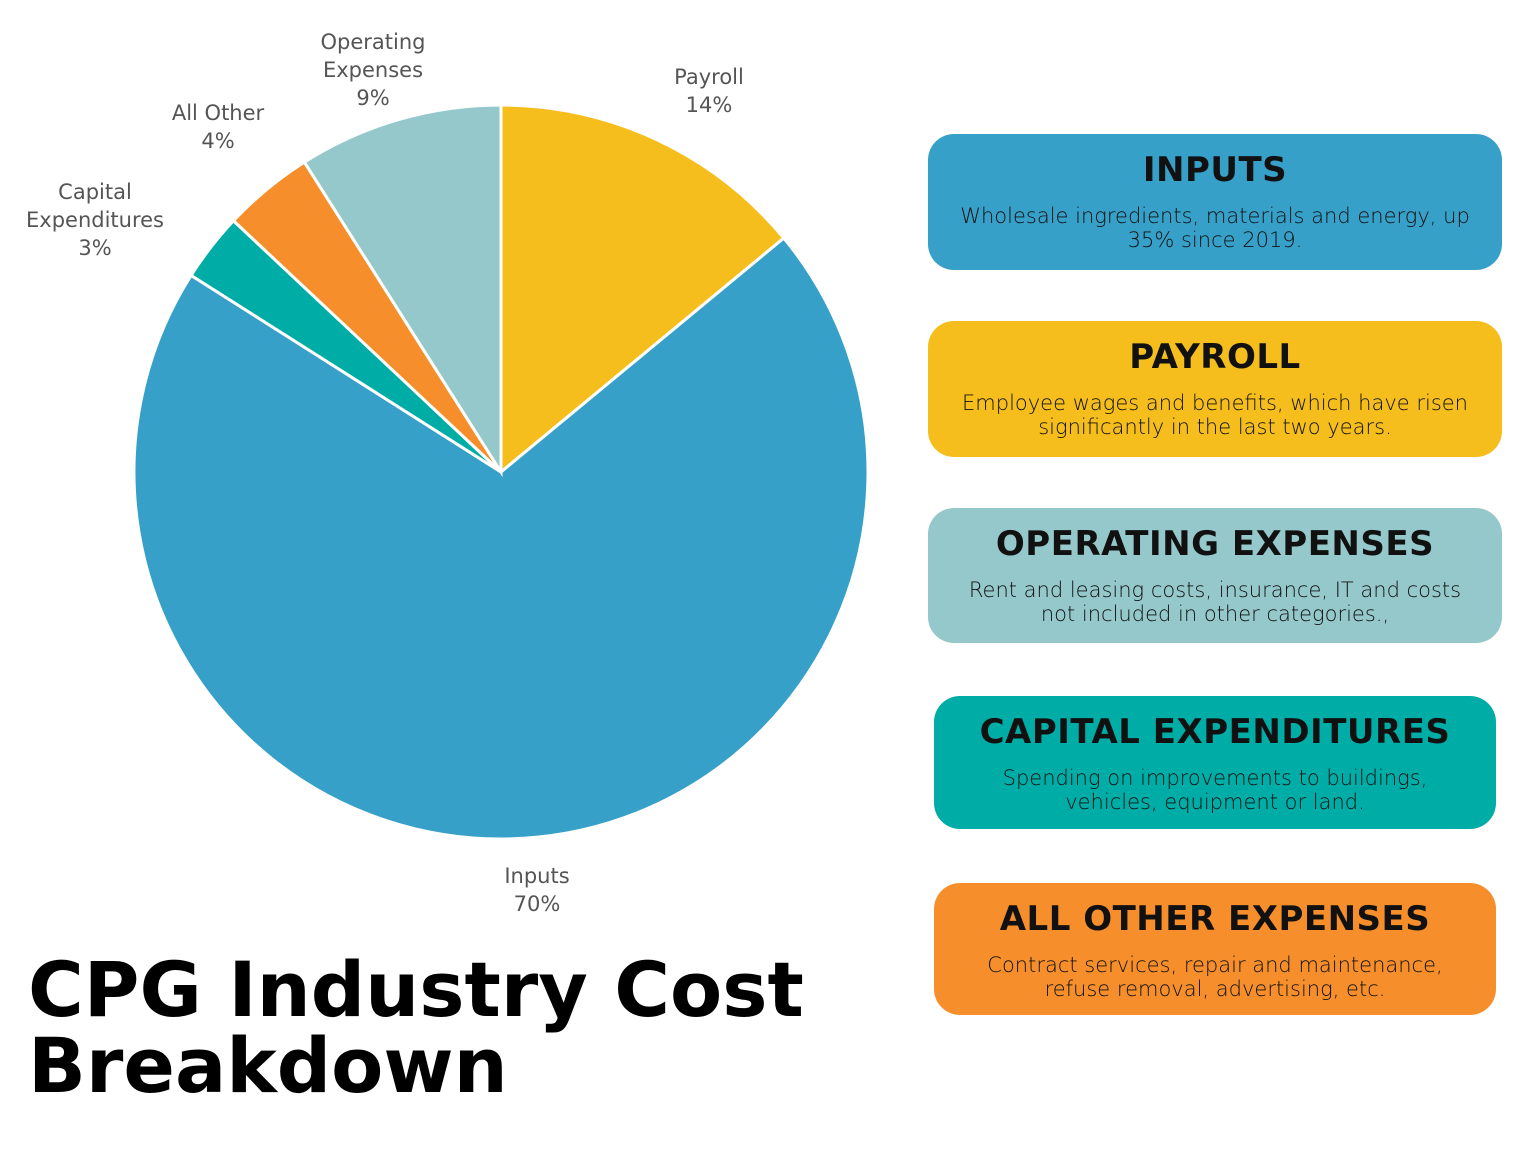  I want to click on card-title: PAYROLL, so click(1215, 357).